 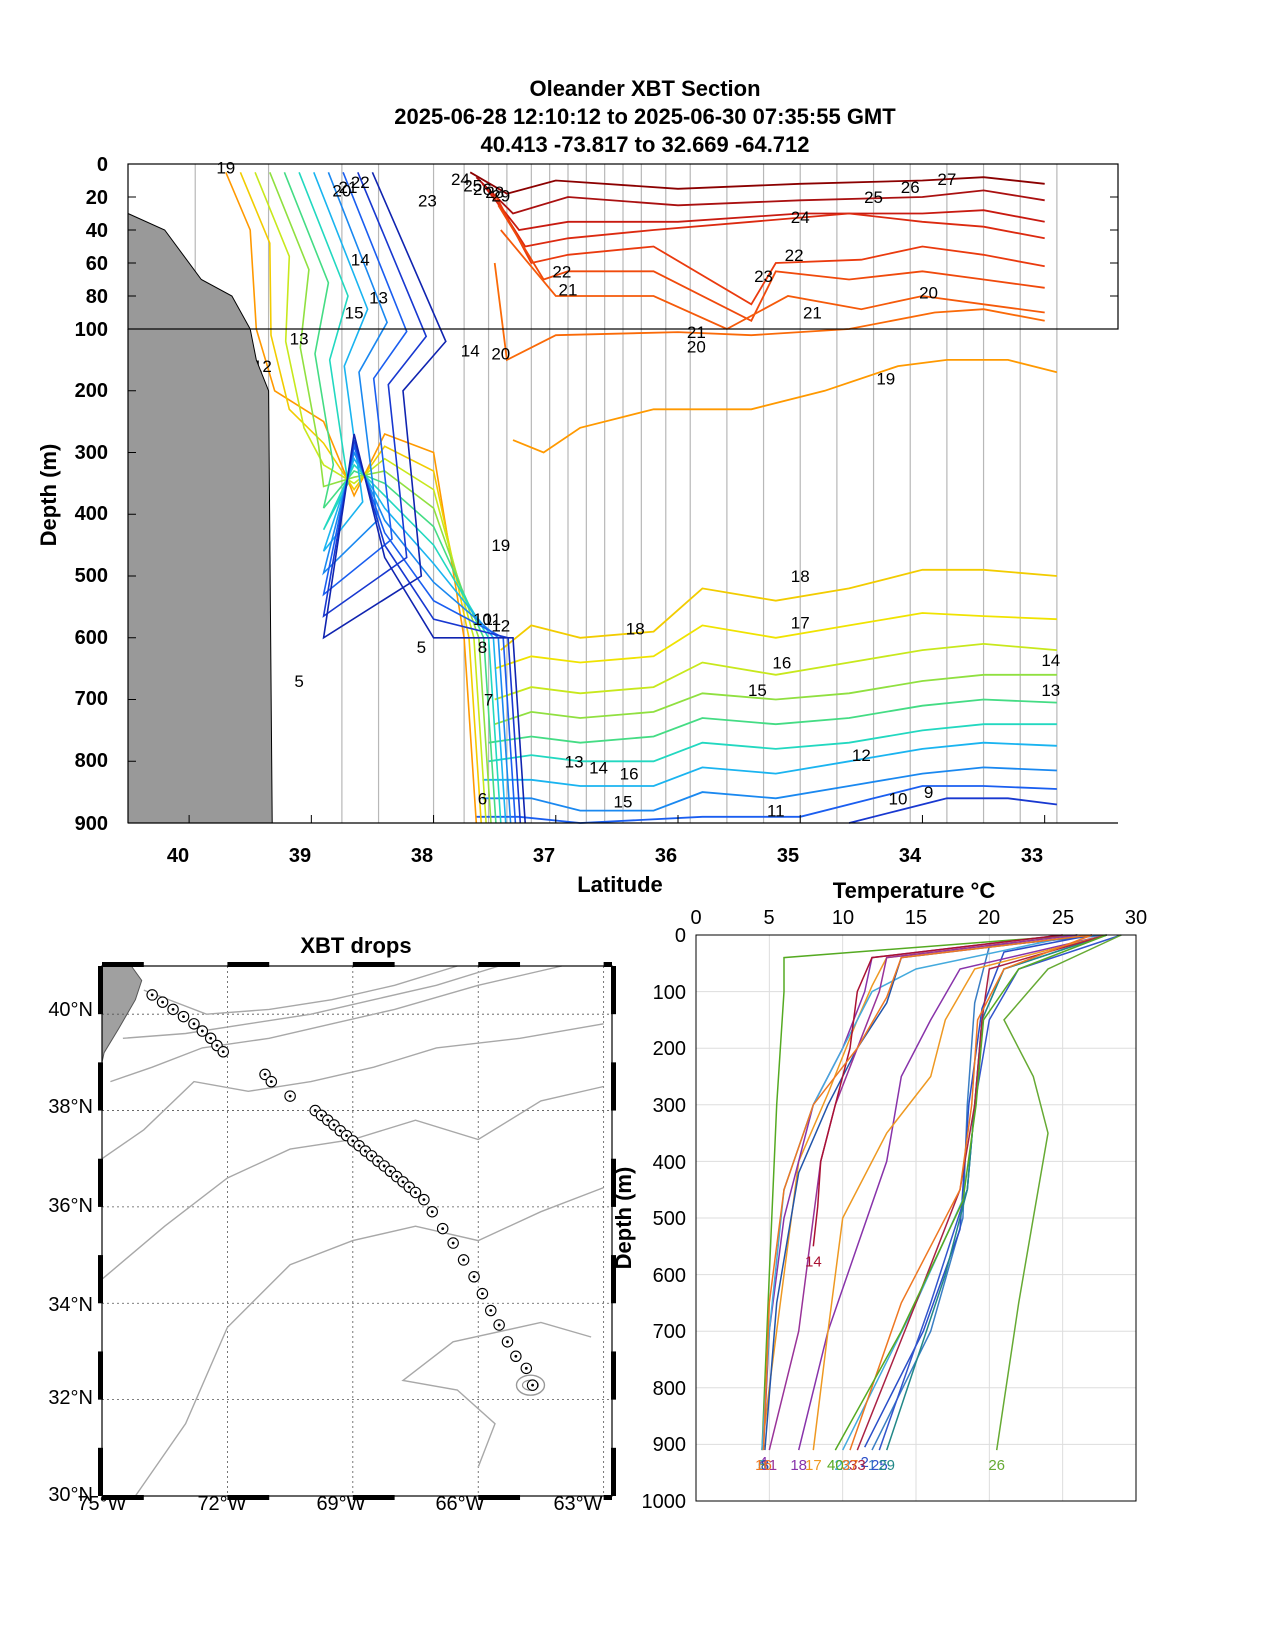 I want to click on temp-tick: 0, so click(x=695, y=918).